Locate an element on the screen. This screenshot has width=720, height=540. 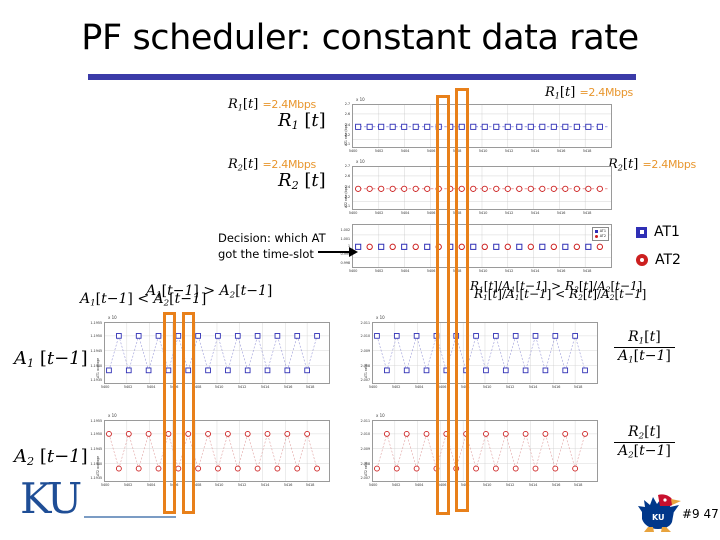
chart-a1-bl-ytick-4: 1.1935 is located at coordinates (96, 380).